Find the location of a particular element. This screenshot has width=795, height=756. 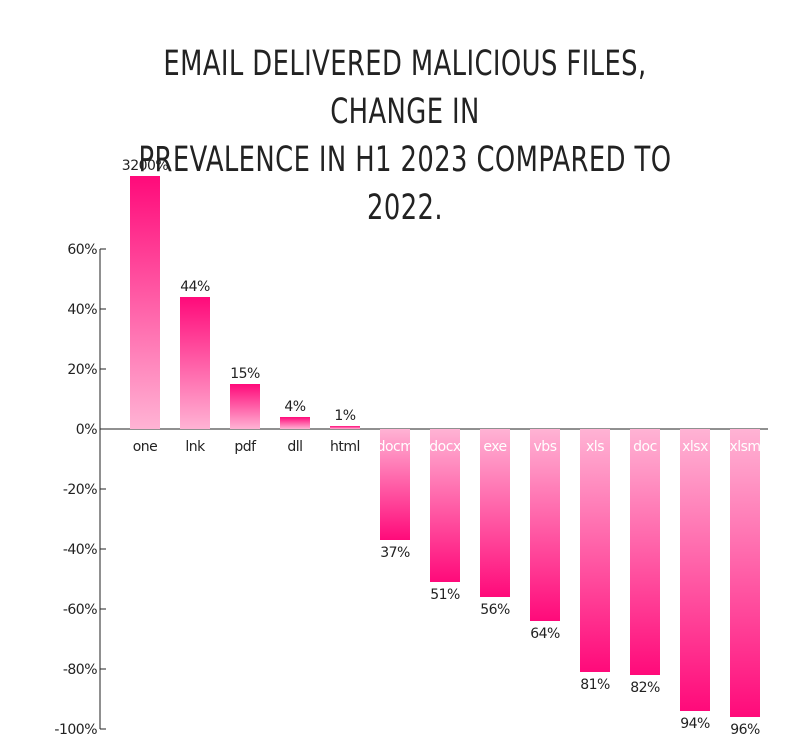

y-tick-label: 40% is located at coordinates (82, 310).